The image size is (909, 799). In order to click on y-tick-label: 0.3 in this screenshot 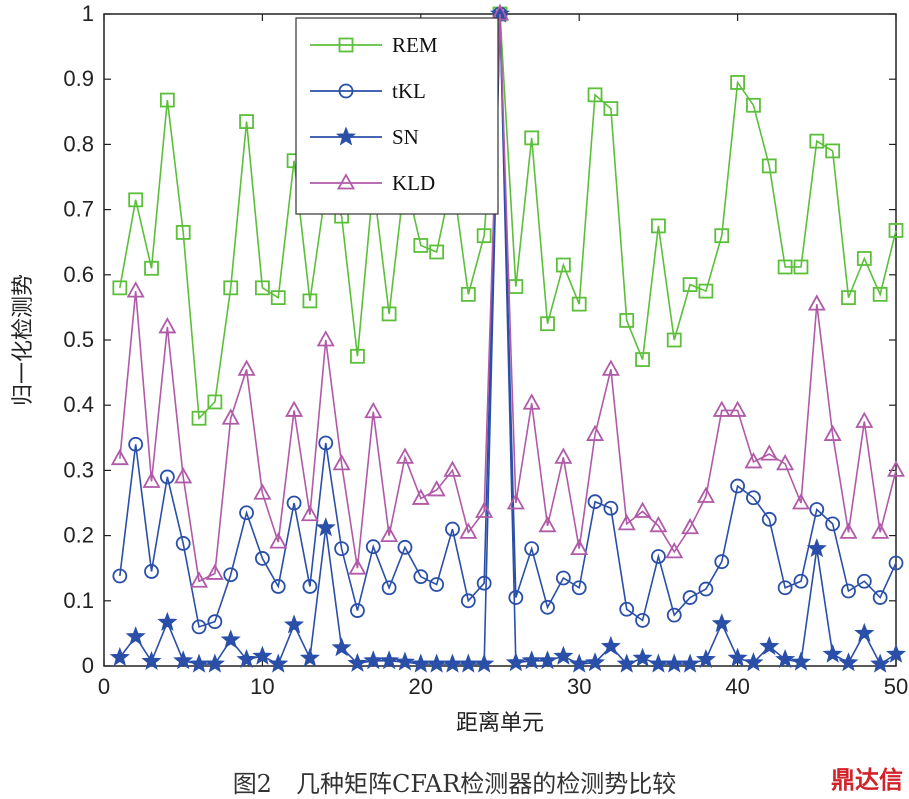, I will do `click(78, 469)`.